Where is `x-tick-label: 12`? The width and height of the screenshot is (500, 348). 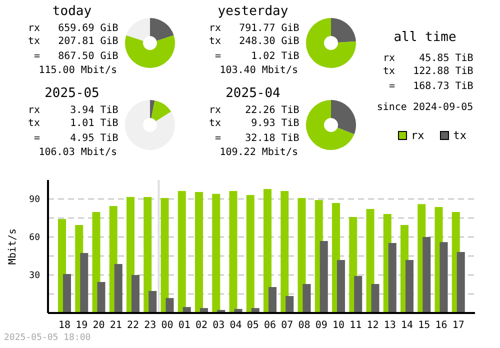 x-tick-label: 12 is located at coordinates (372, 326).